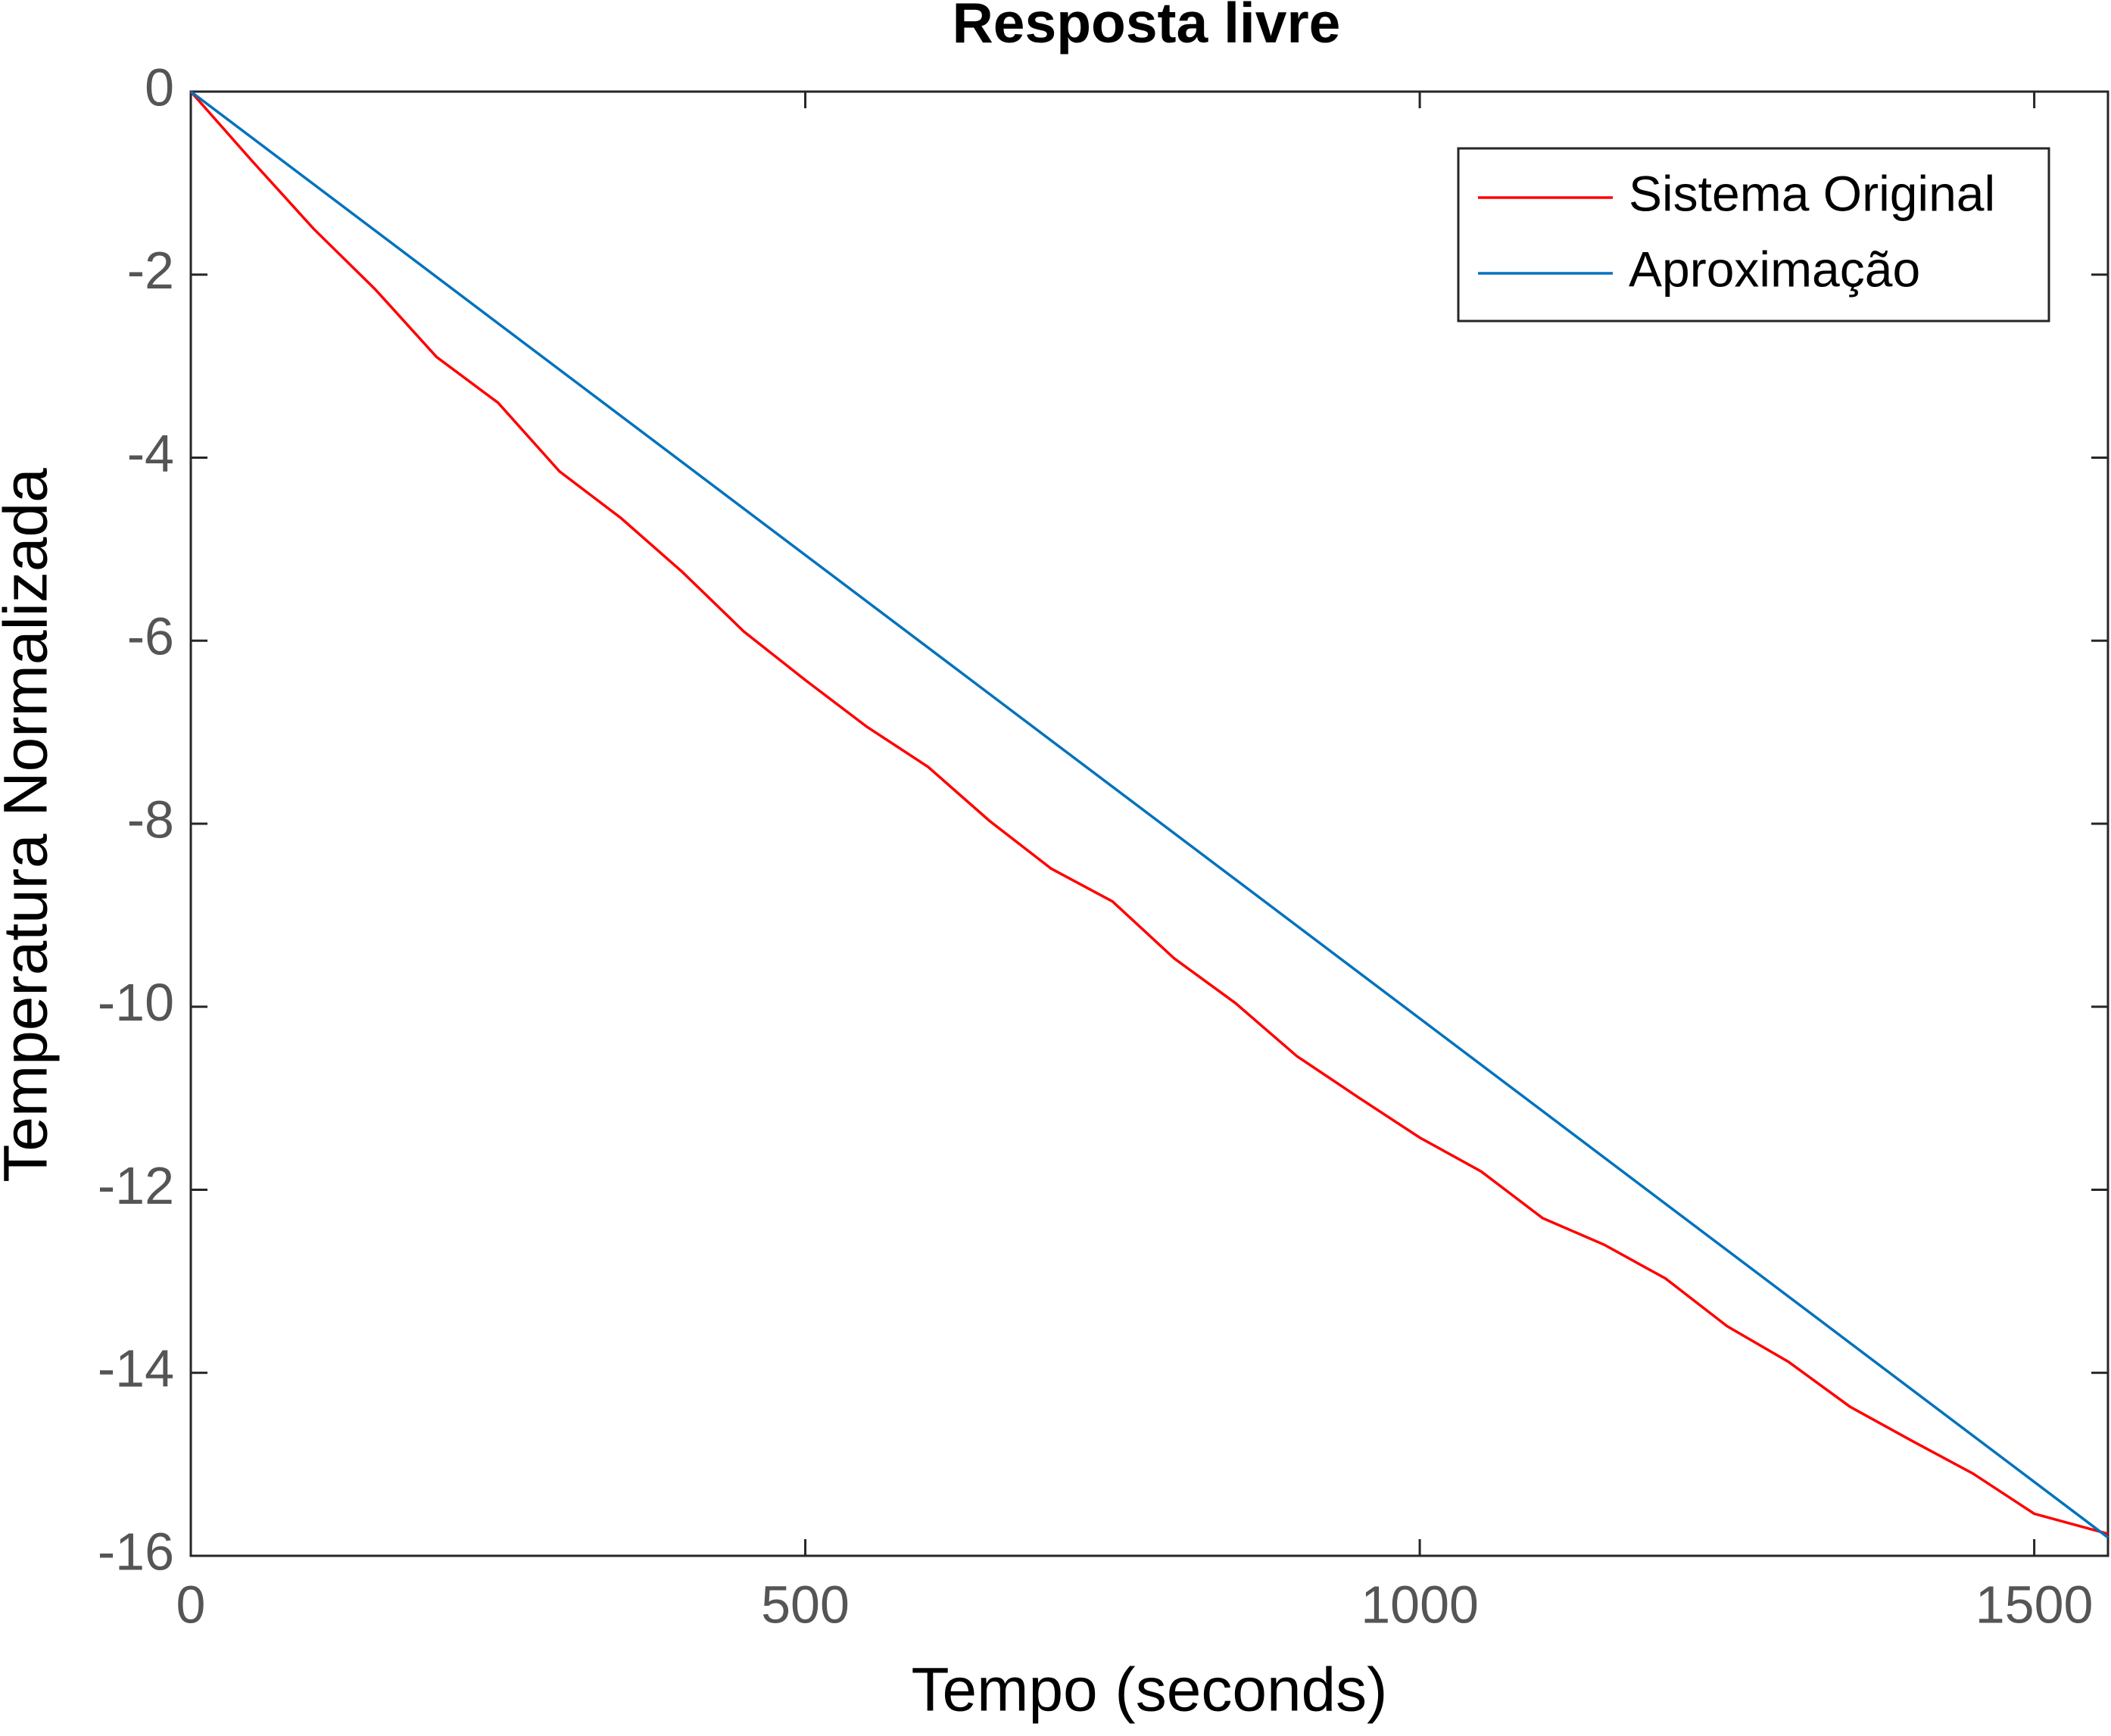 Image resolution: width=2111 pixels, height=1736 pixels. What do you see at coordinates (160, 88) in the screenshot?
I see `y-tick-label: 0` at bounding box center [160, 88].